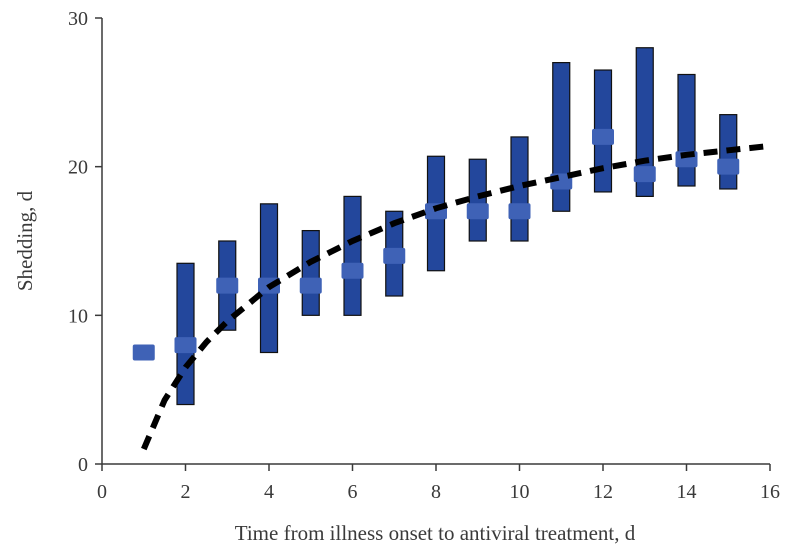 The height and width of the screenshot is (553, 788). What do you see at coordinates (25, 240) in the screenshot?
I see `y-axis-title: Shedding, d` at bounding box center [25, 240].